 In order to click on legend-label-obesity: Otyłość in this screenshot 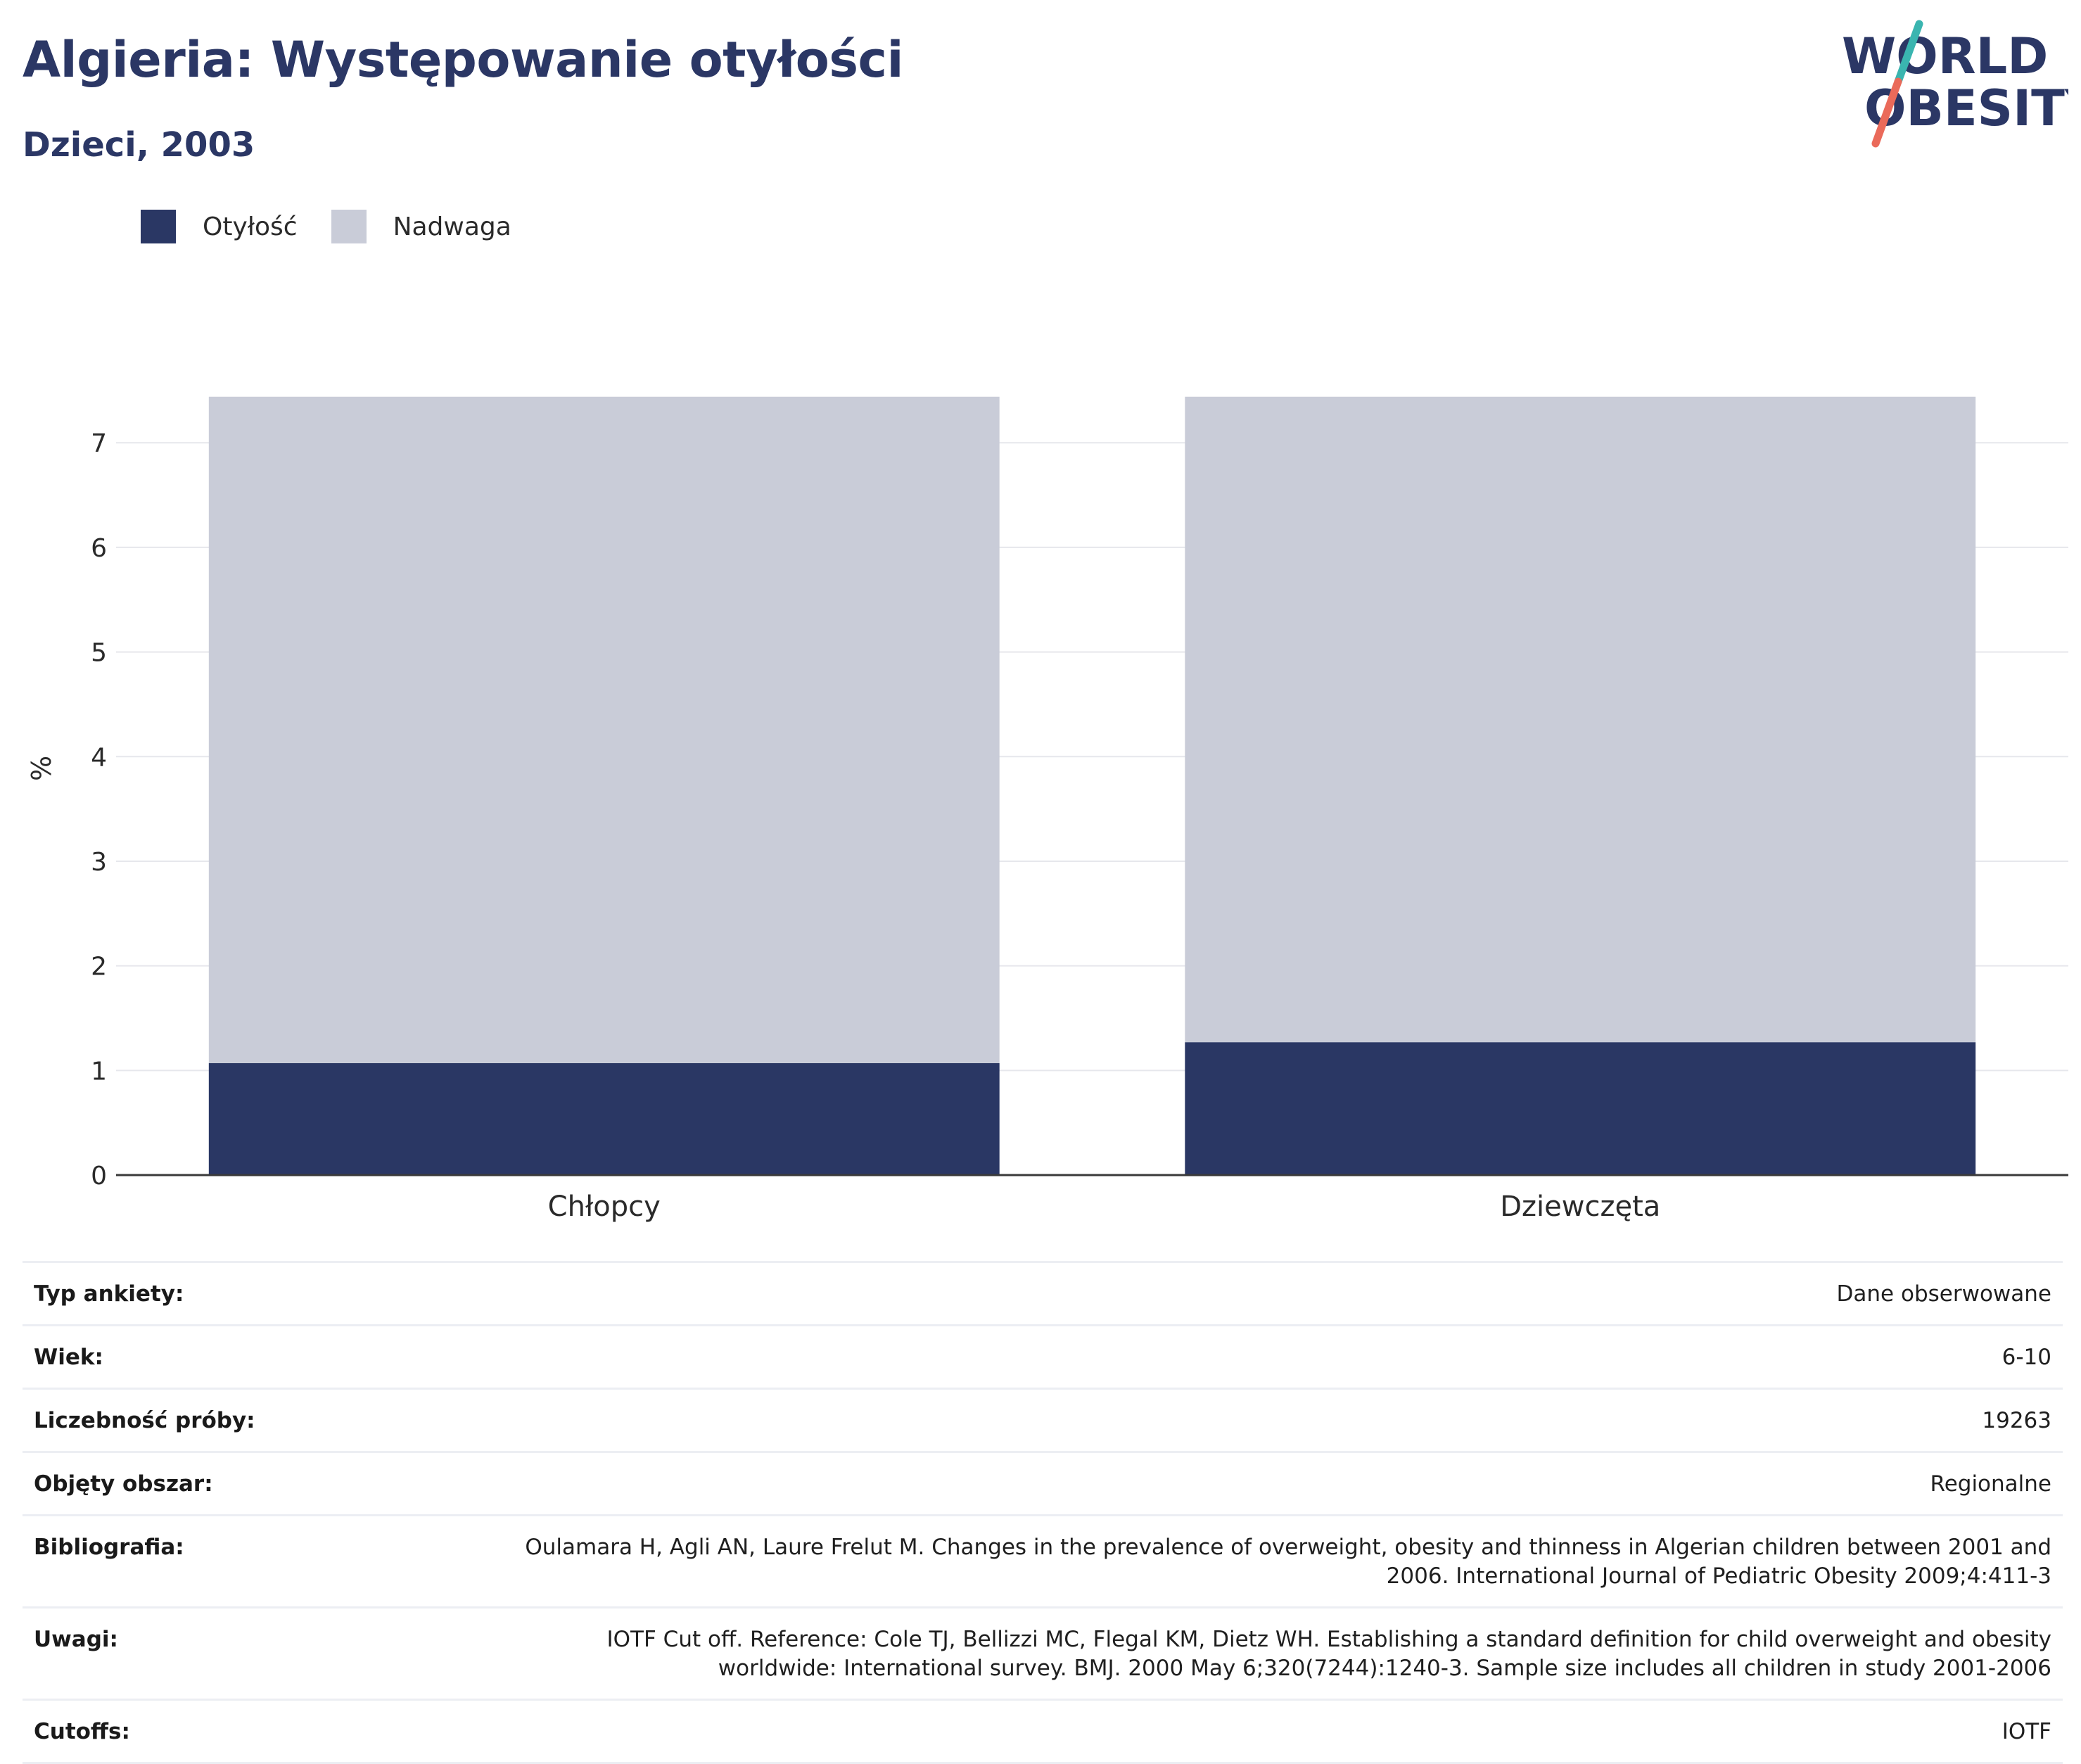, I will do `click(251, 226)`.